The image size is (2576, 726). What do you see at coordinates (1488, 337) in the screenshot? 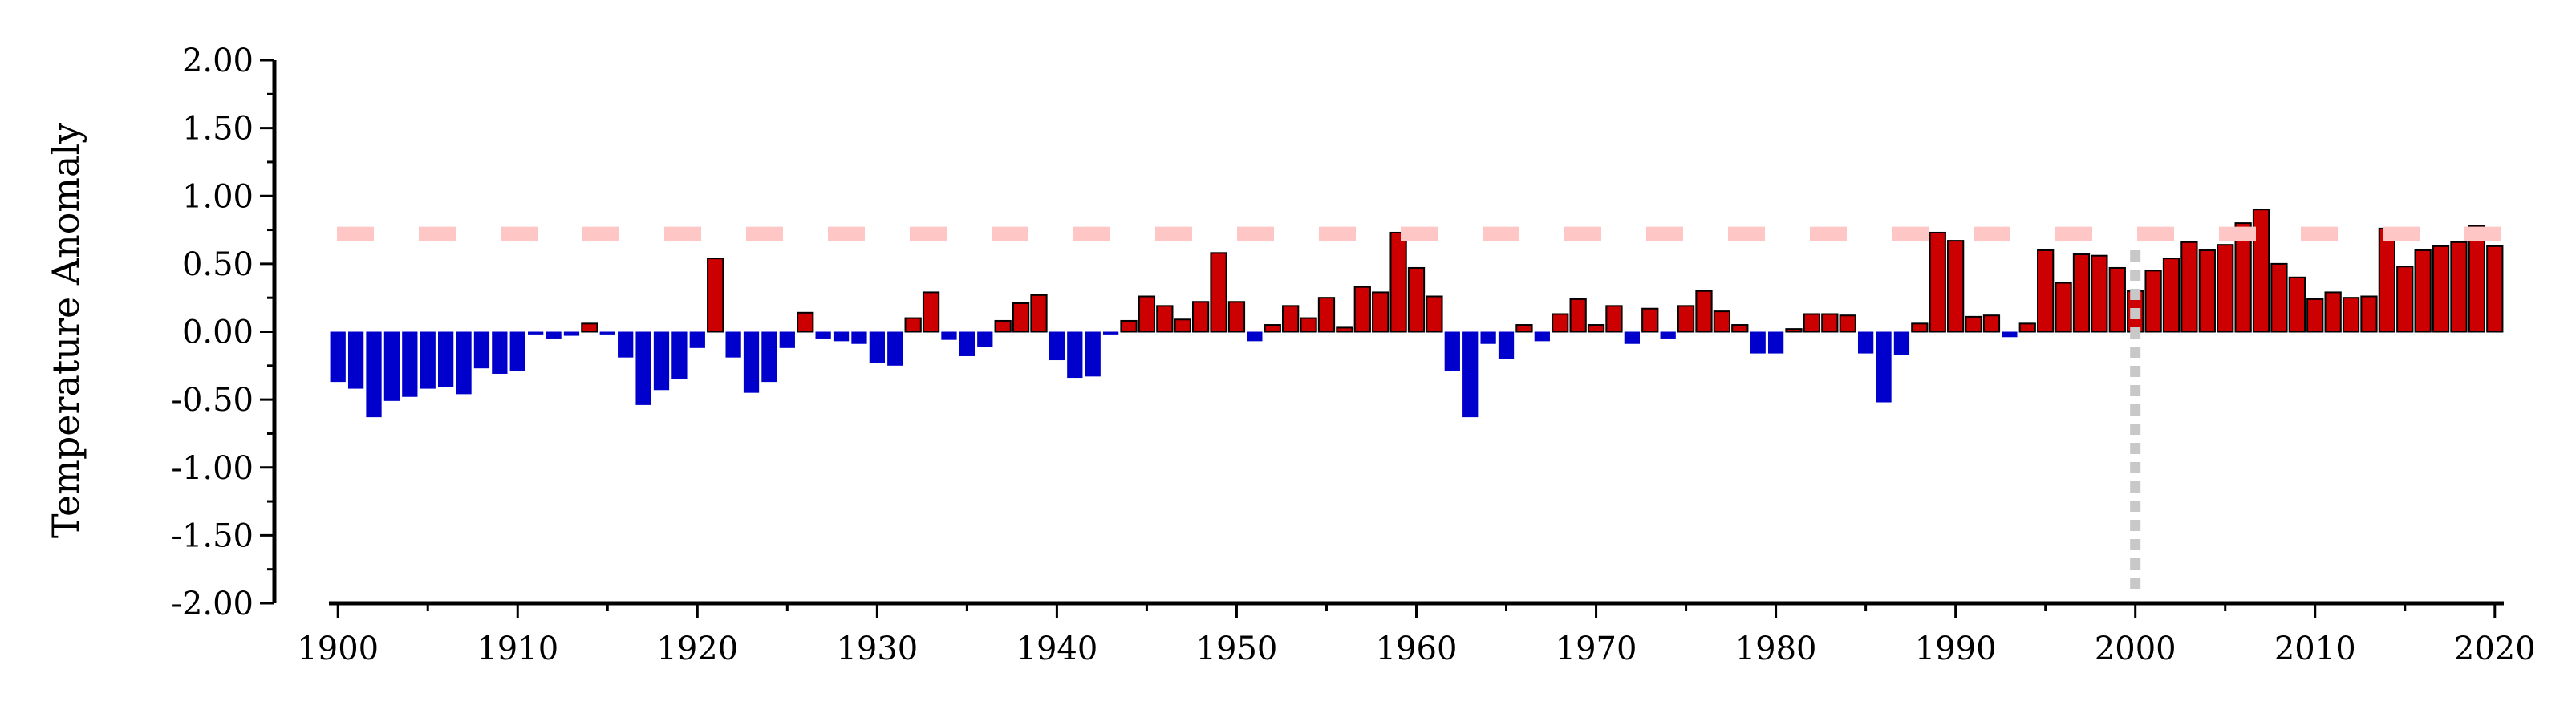
I see `bar-1964` at bounding box center [1488, 337].